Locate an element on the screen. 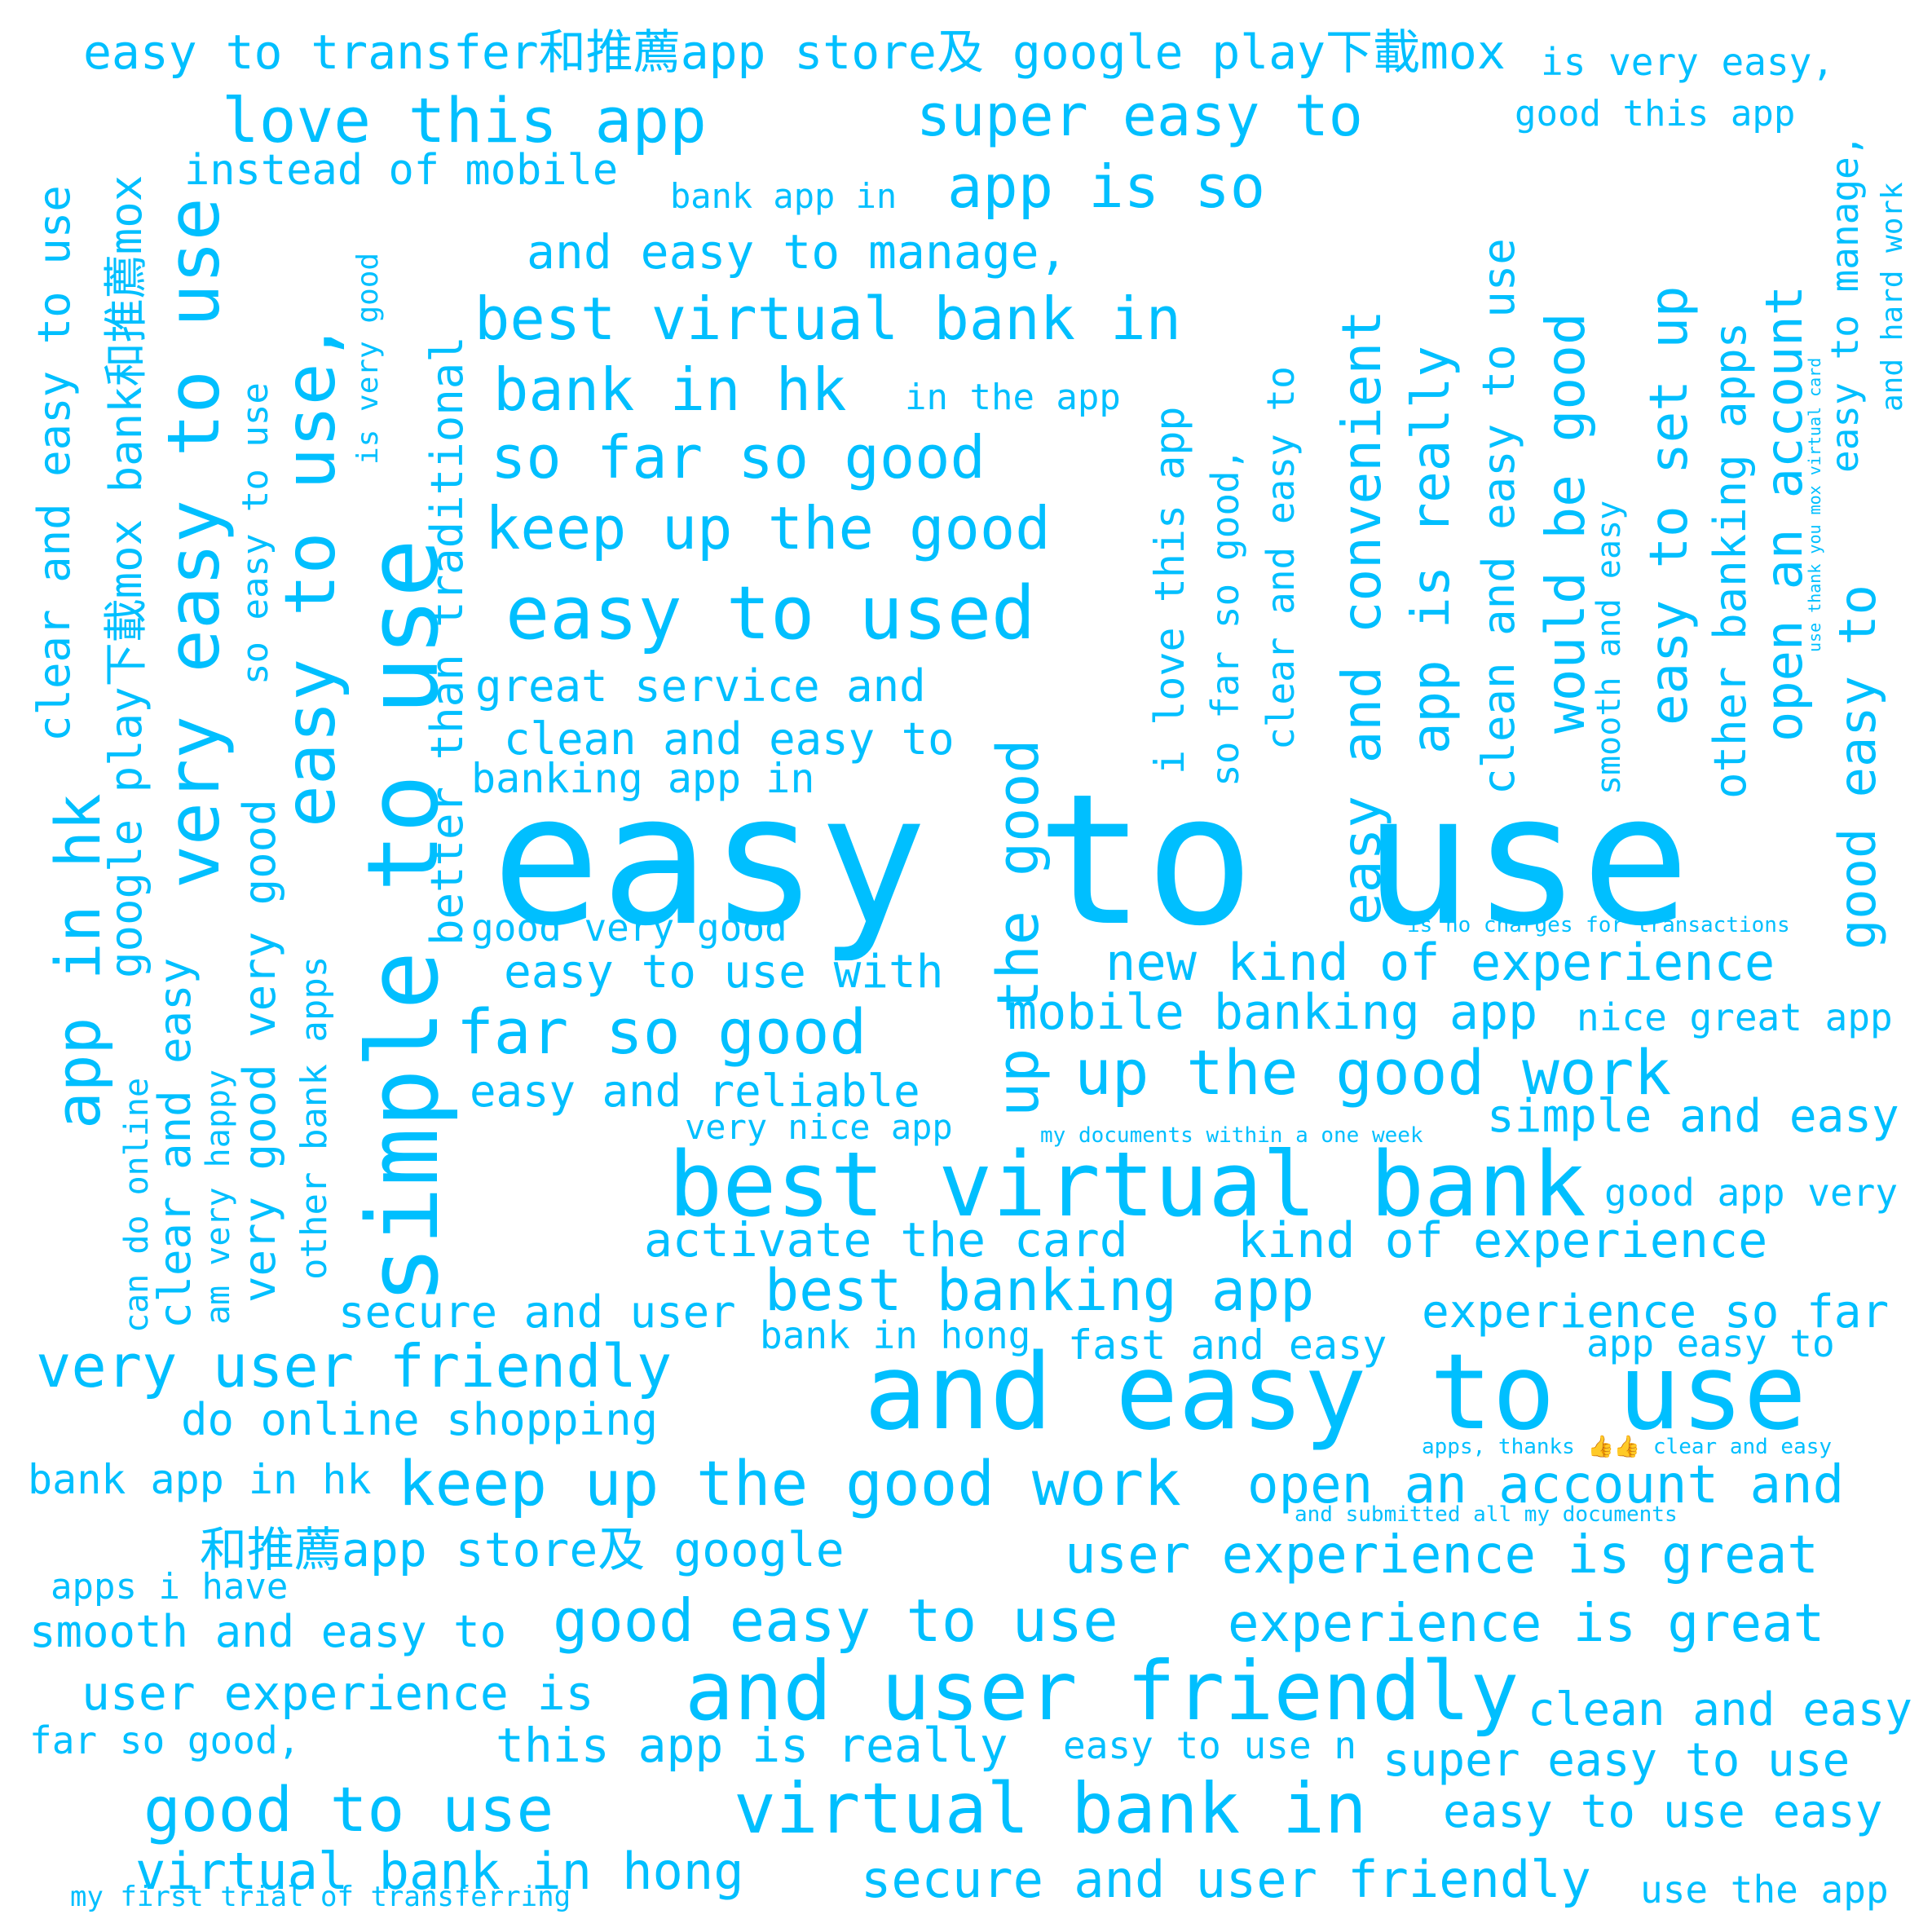 This screenshot has width=1932, height=1932. cloud-word: bank app in hk is located at coordinates (200, 1479).